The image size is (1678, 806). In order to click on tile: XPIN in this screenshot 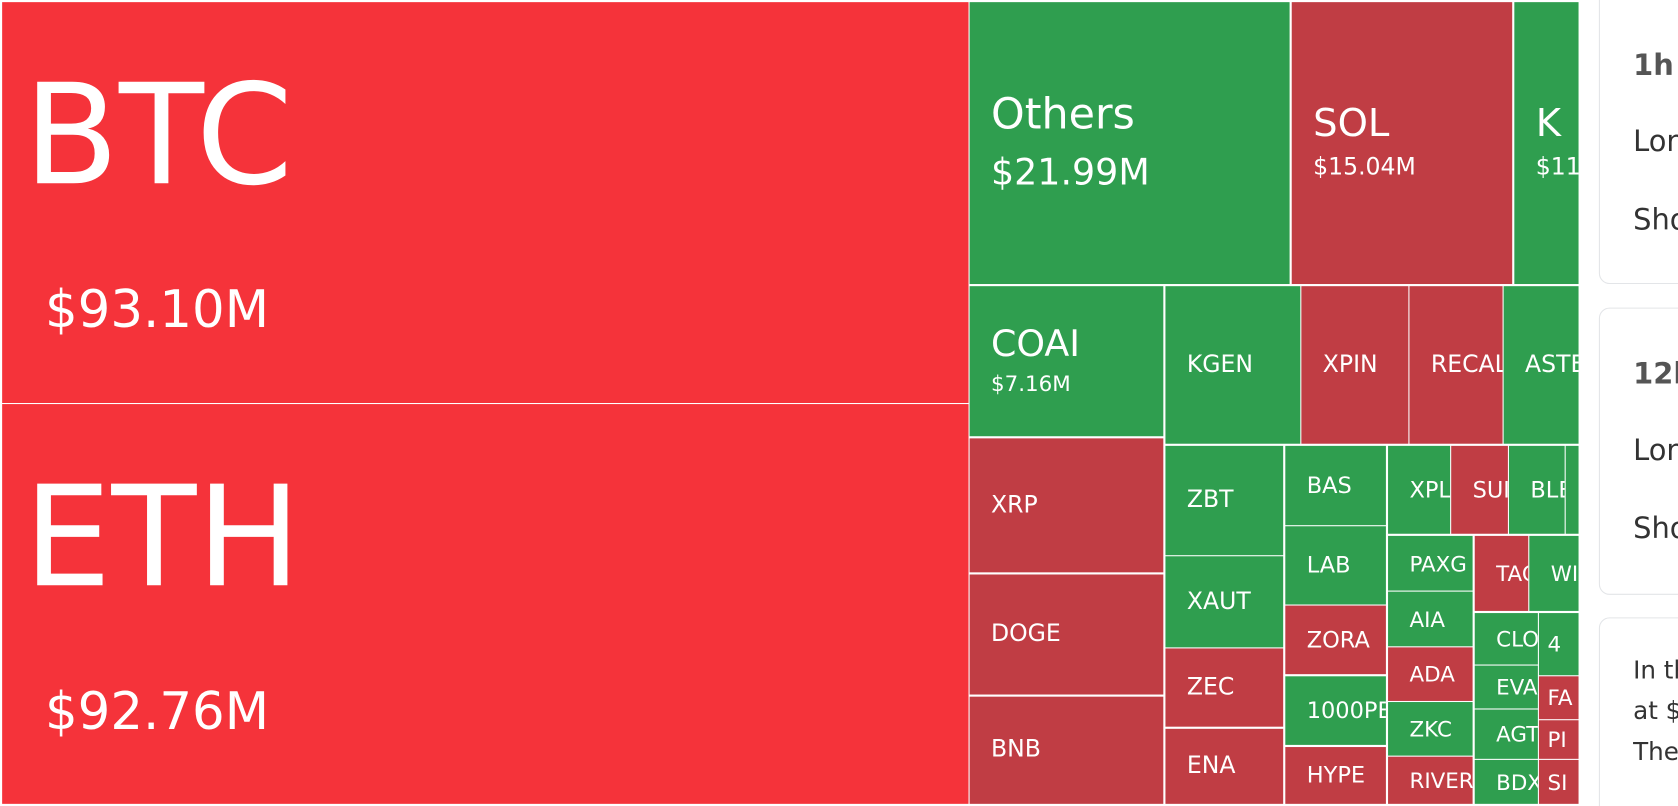, I will do `click(1355, 365)`.